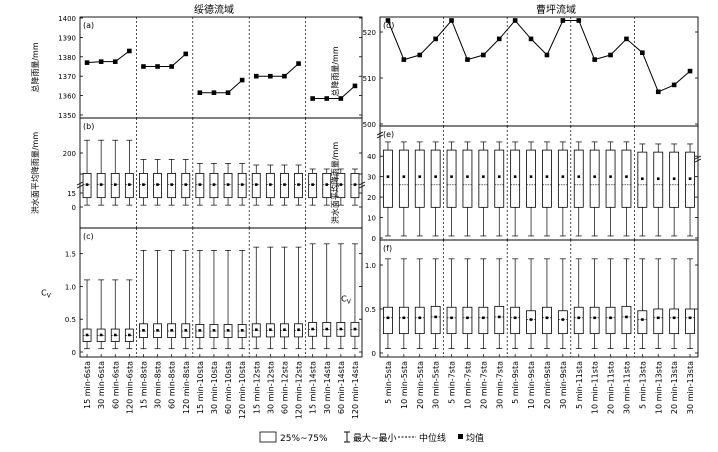 Image resolution: width=718 pixels, height=452 pixels. What do you see at coordinates (221, 173) in the screenshot?
I see `panel-b-frame` at bounding box center [221, 173].